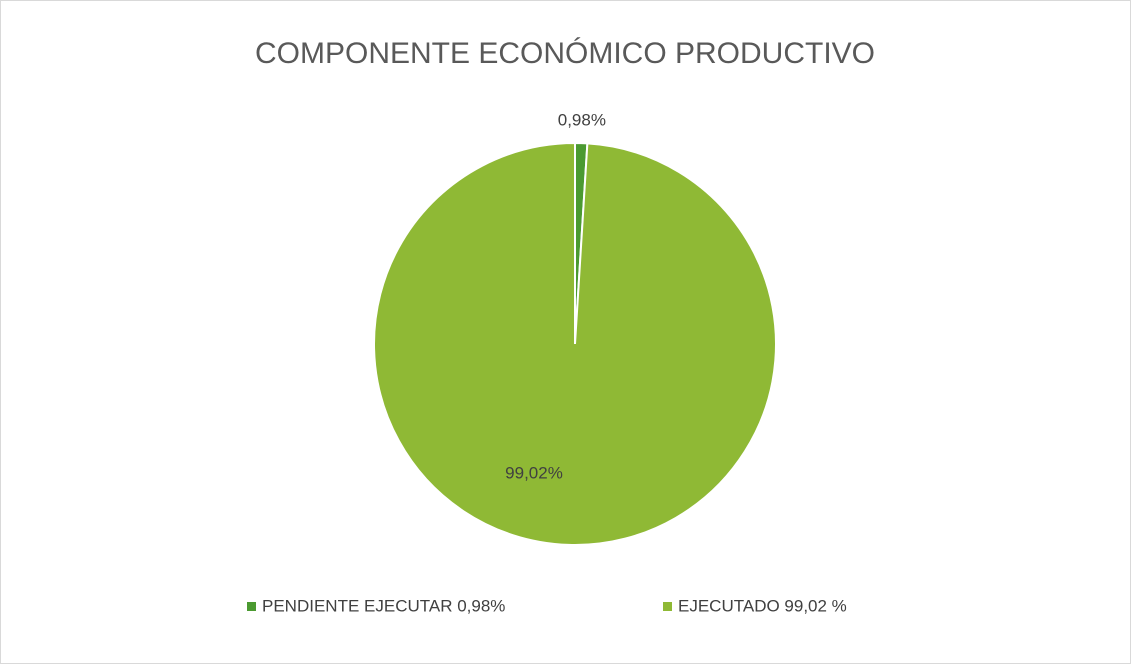 The height and width of the screenshot is (669, 1131). I want to click on data-label: 0,98%, so click(582, 120).